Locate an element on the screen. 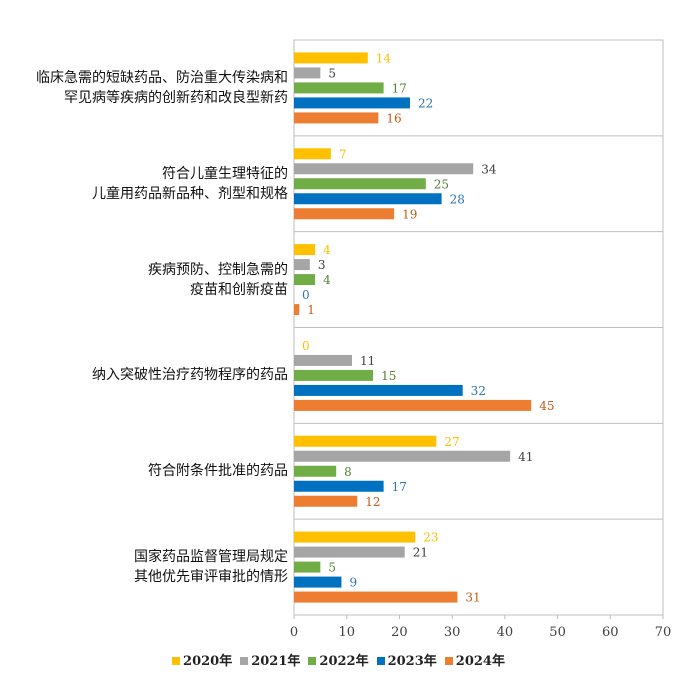  category-label: 疾病预防、控制急需的疫苗和创新疫苗 is located at coordinates (144, 280).